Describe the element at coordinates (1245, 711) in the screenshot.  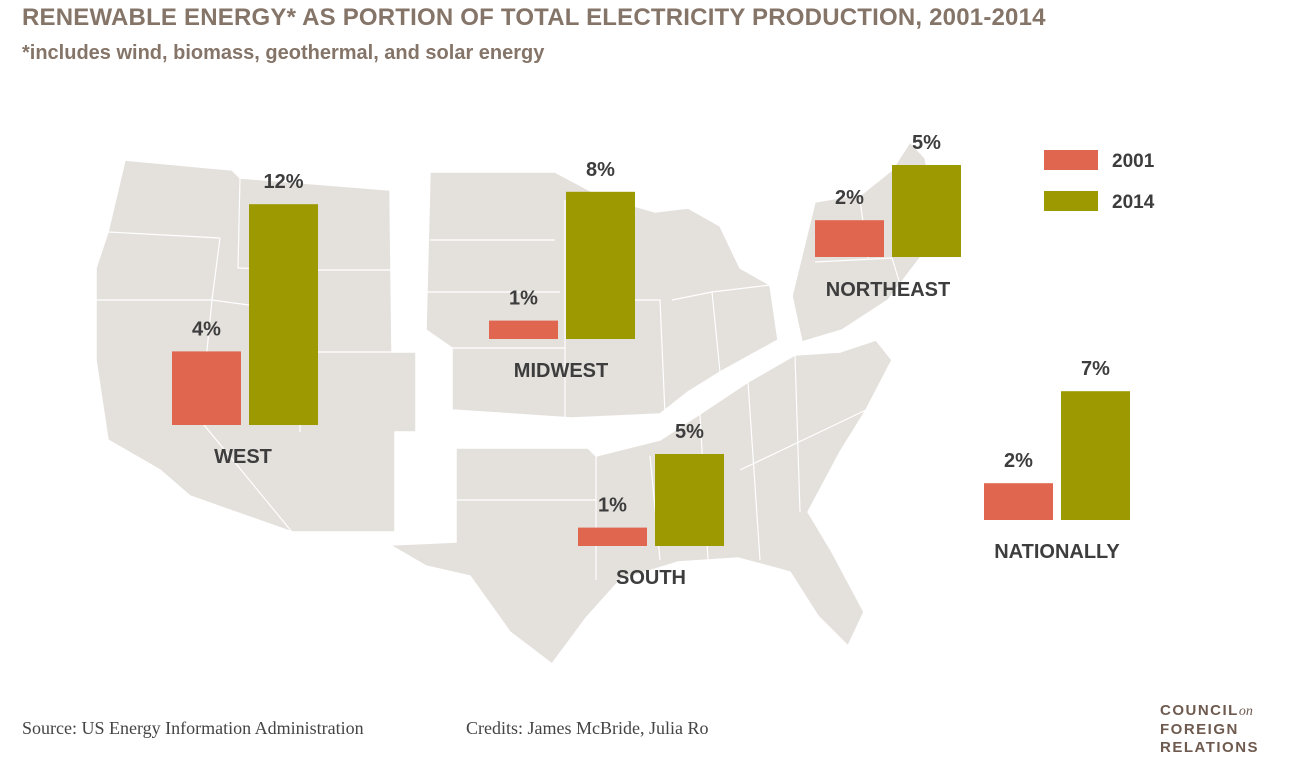
I see `logo-on: on` at that location.